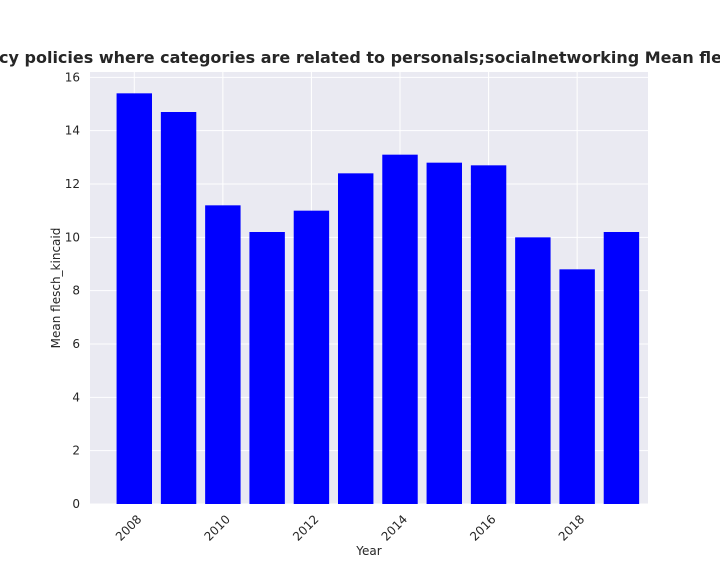 The height and width of the screenshot is (576, 720). I want to click on x-tick-label: 2014, so click(394, 527).